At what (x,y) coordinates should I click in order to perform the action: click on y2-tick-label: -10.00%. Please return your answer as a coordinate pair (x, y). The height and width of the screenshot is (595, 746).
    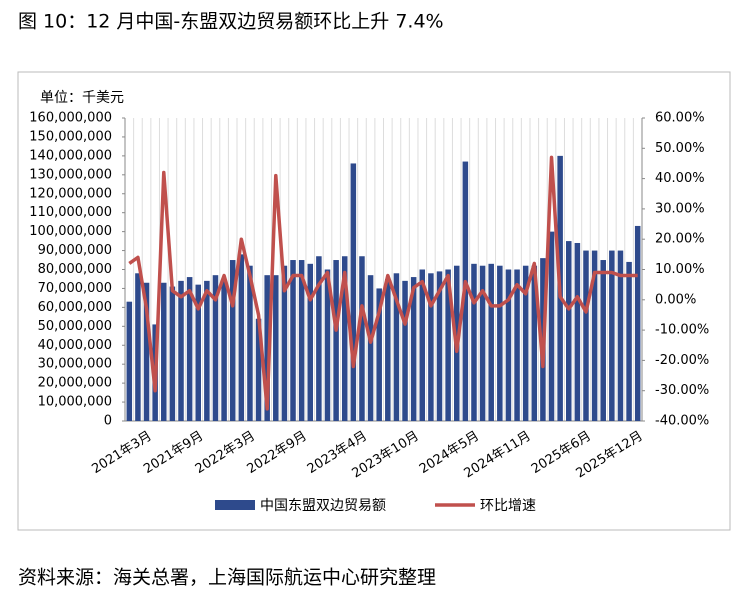
    Looking at the image, I should click on (682, 330).